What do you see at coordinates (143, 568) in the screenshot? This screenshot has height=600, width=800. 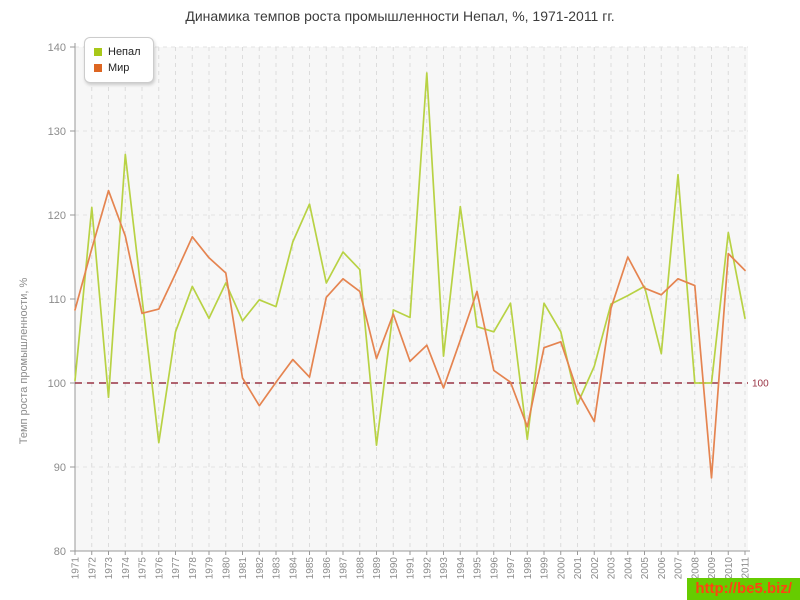 I see `x-tick-label: 1975` at bounding box center [143, 568].